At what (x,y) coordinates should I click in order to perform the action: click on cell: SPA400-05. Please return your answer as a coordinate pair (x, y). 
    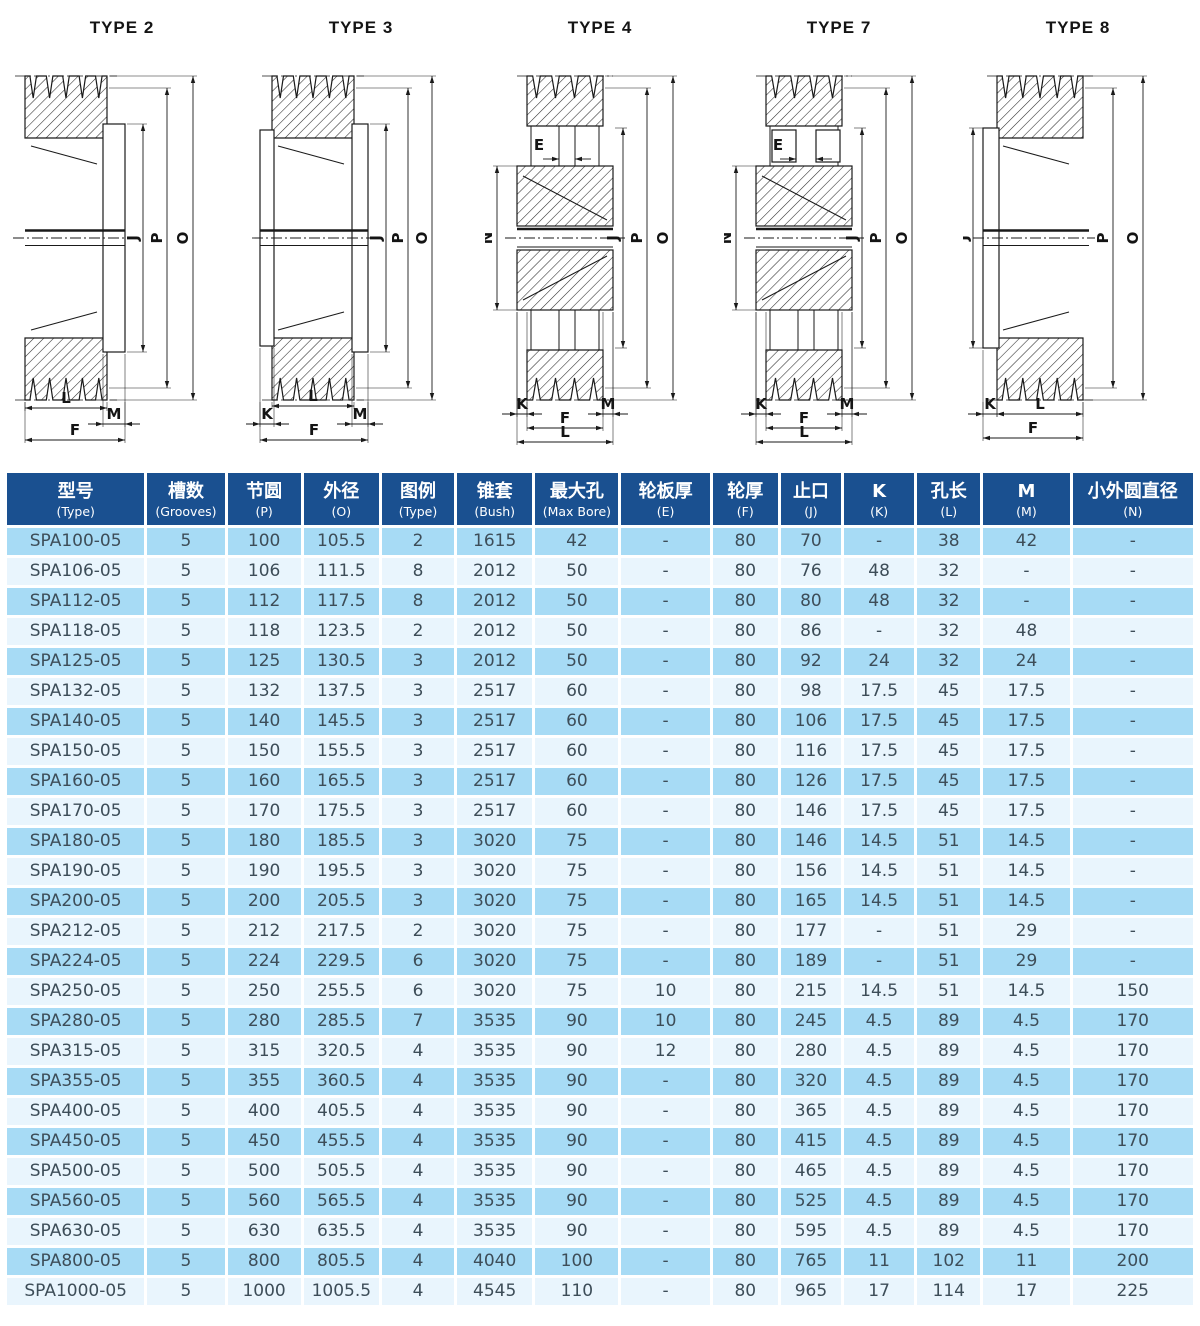
    Looking at the image, I should click on (76, 1112).